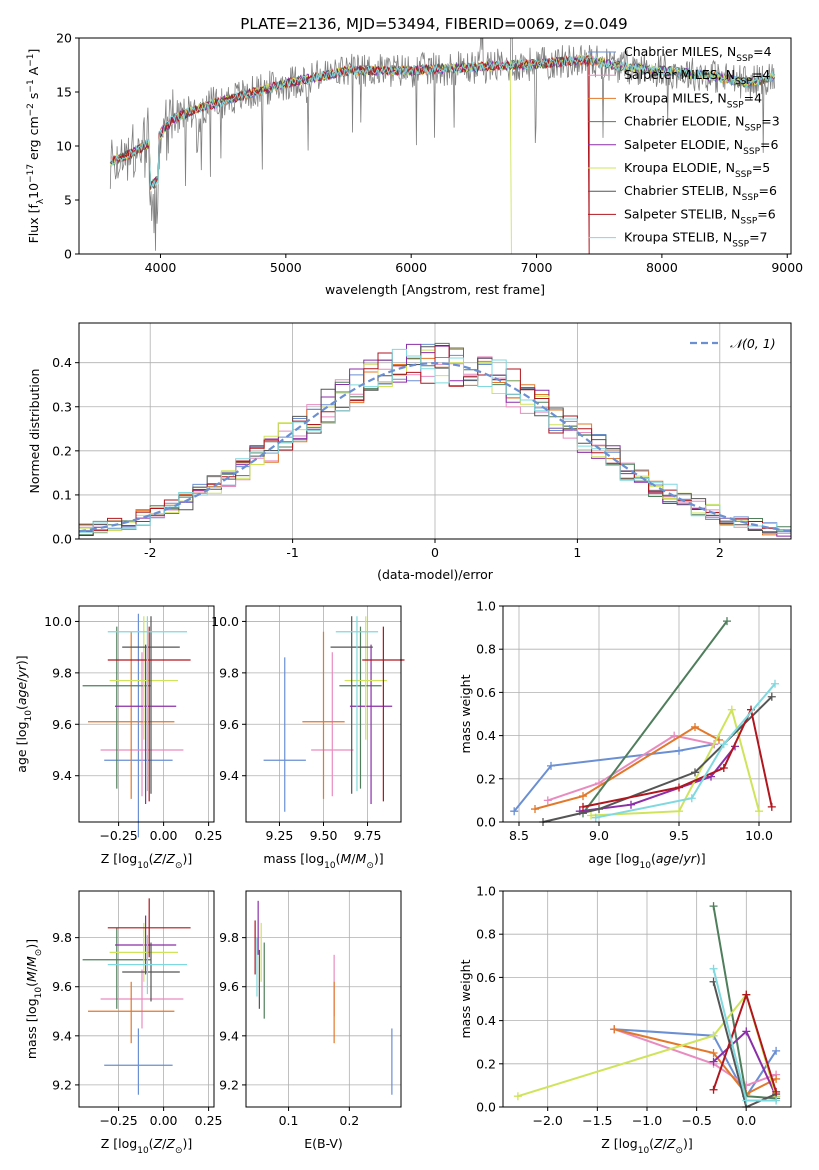 This screenshot has height=1170, width=819. I want to click on x-tick-label: 9.75, so click(368, 835).